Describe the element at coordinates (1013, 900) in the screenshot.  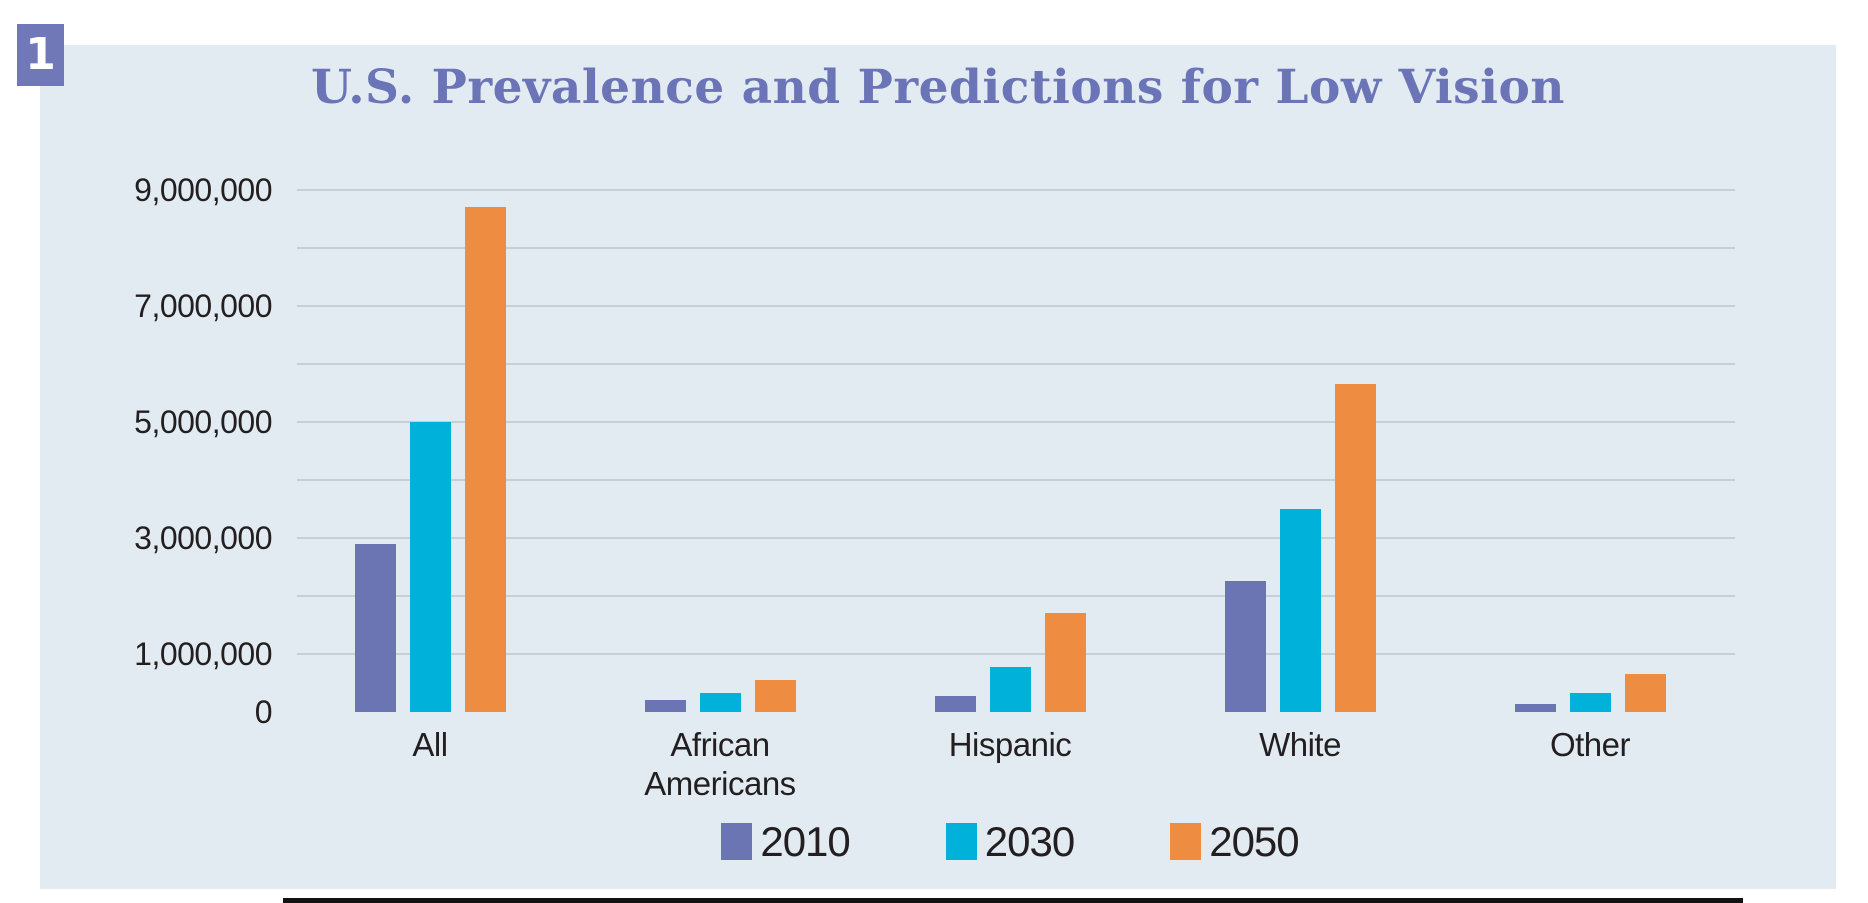
I see `x-axis-line` at that location.